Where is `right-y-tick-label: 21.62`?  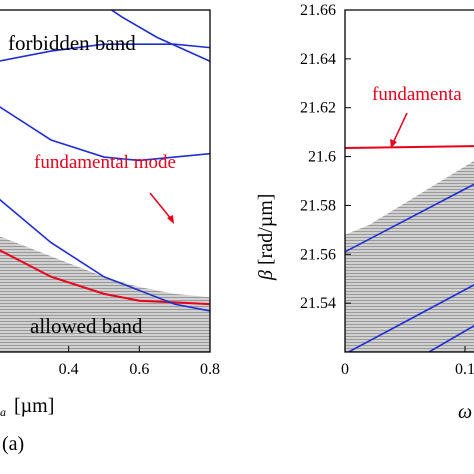
right-y-tick-label: 21.62 is located at coordinates (318, 108).